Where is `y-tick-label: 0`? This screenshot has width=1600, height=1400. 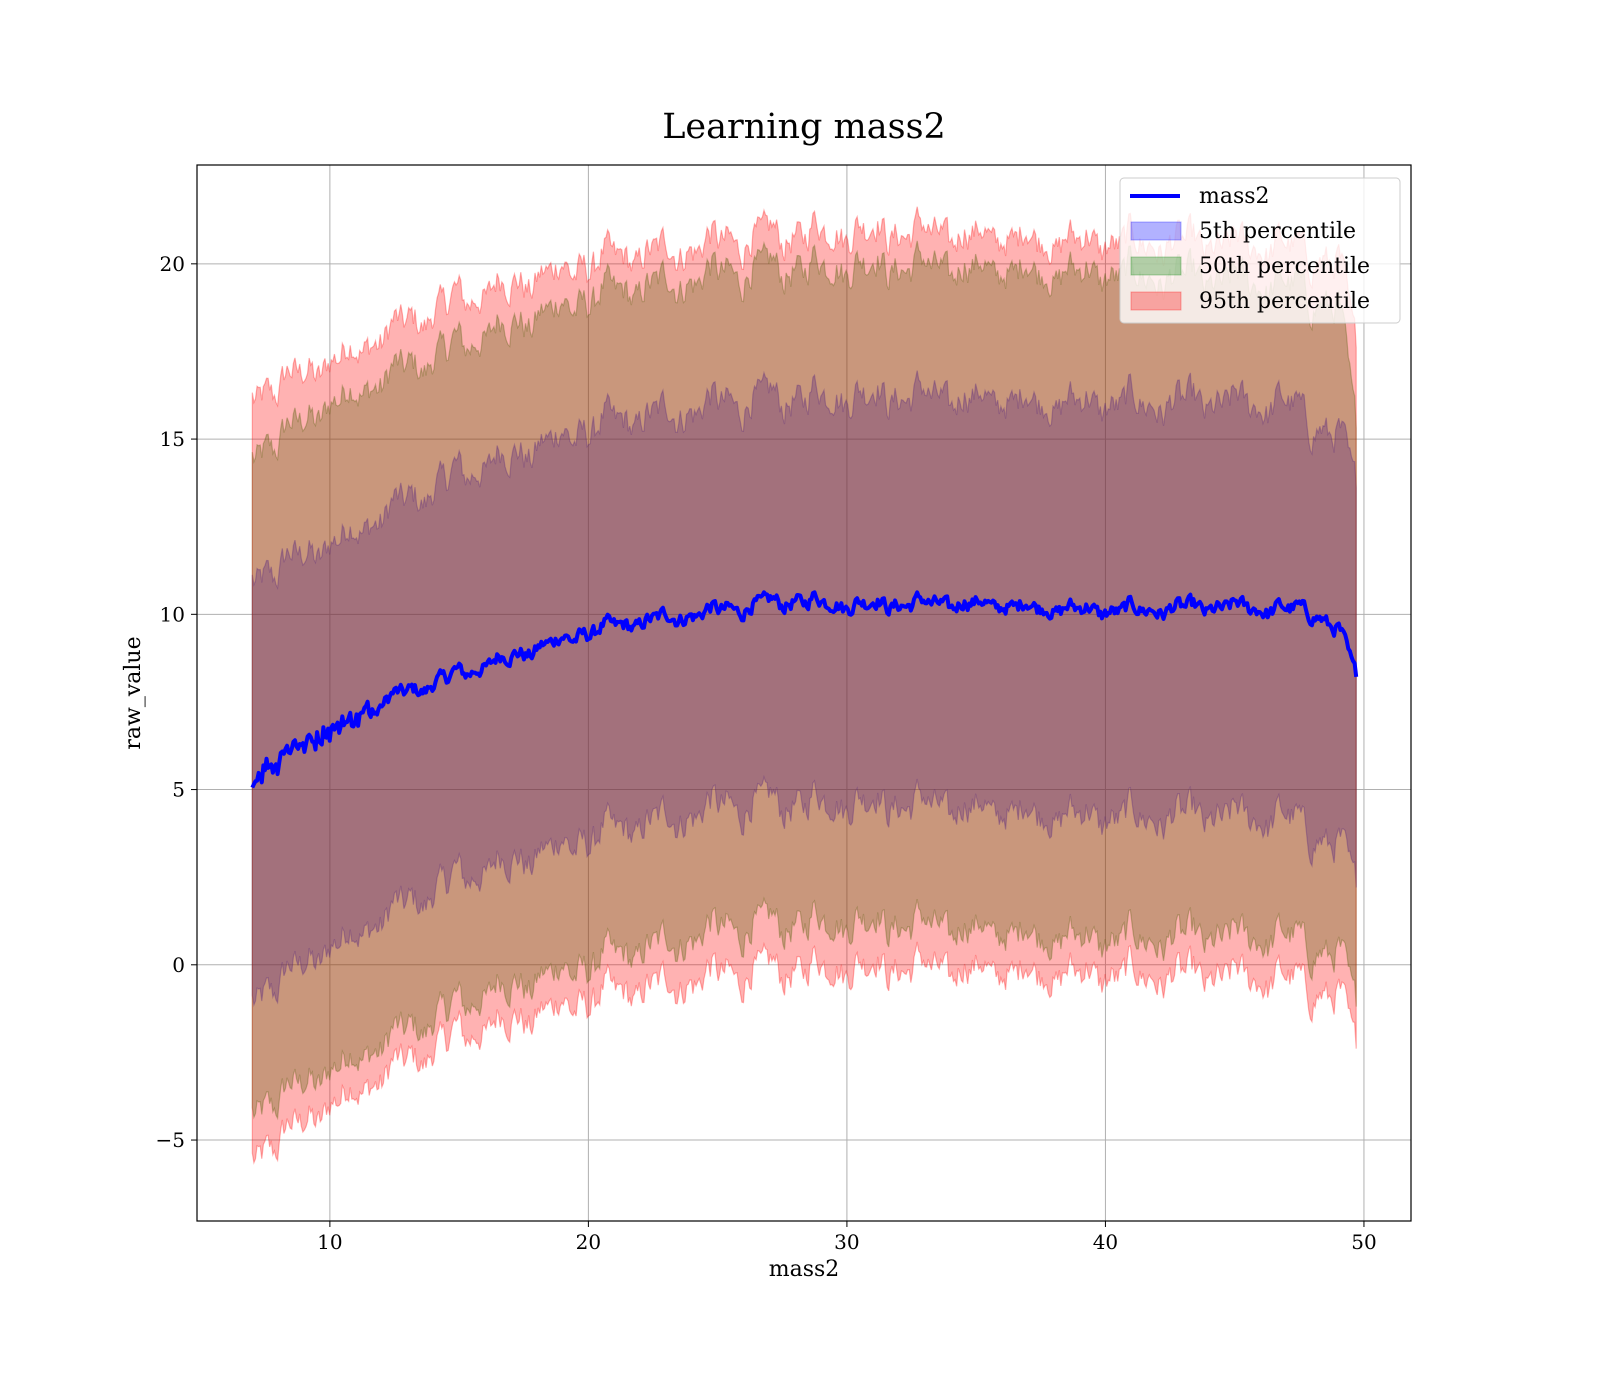 y-tick-label: 0 is located at coordinates (178, 965).